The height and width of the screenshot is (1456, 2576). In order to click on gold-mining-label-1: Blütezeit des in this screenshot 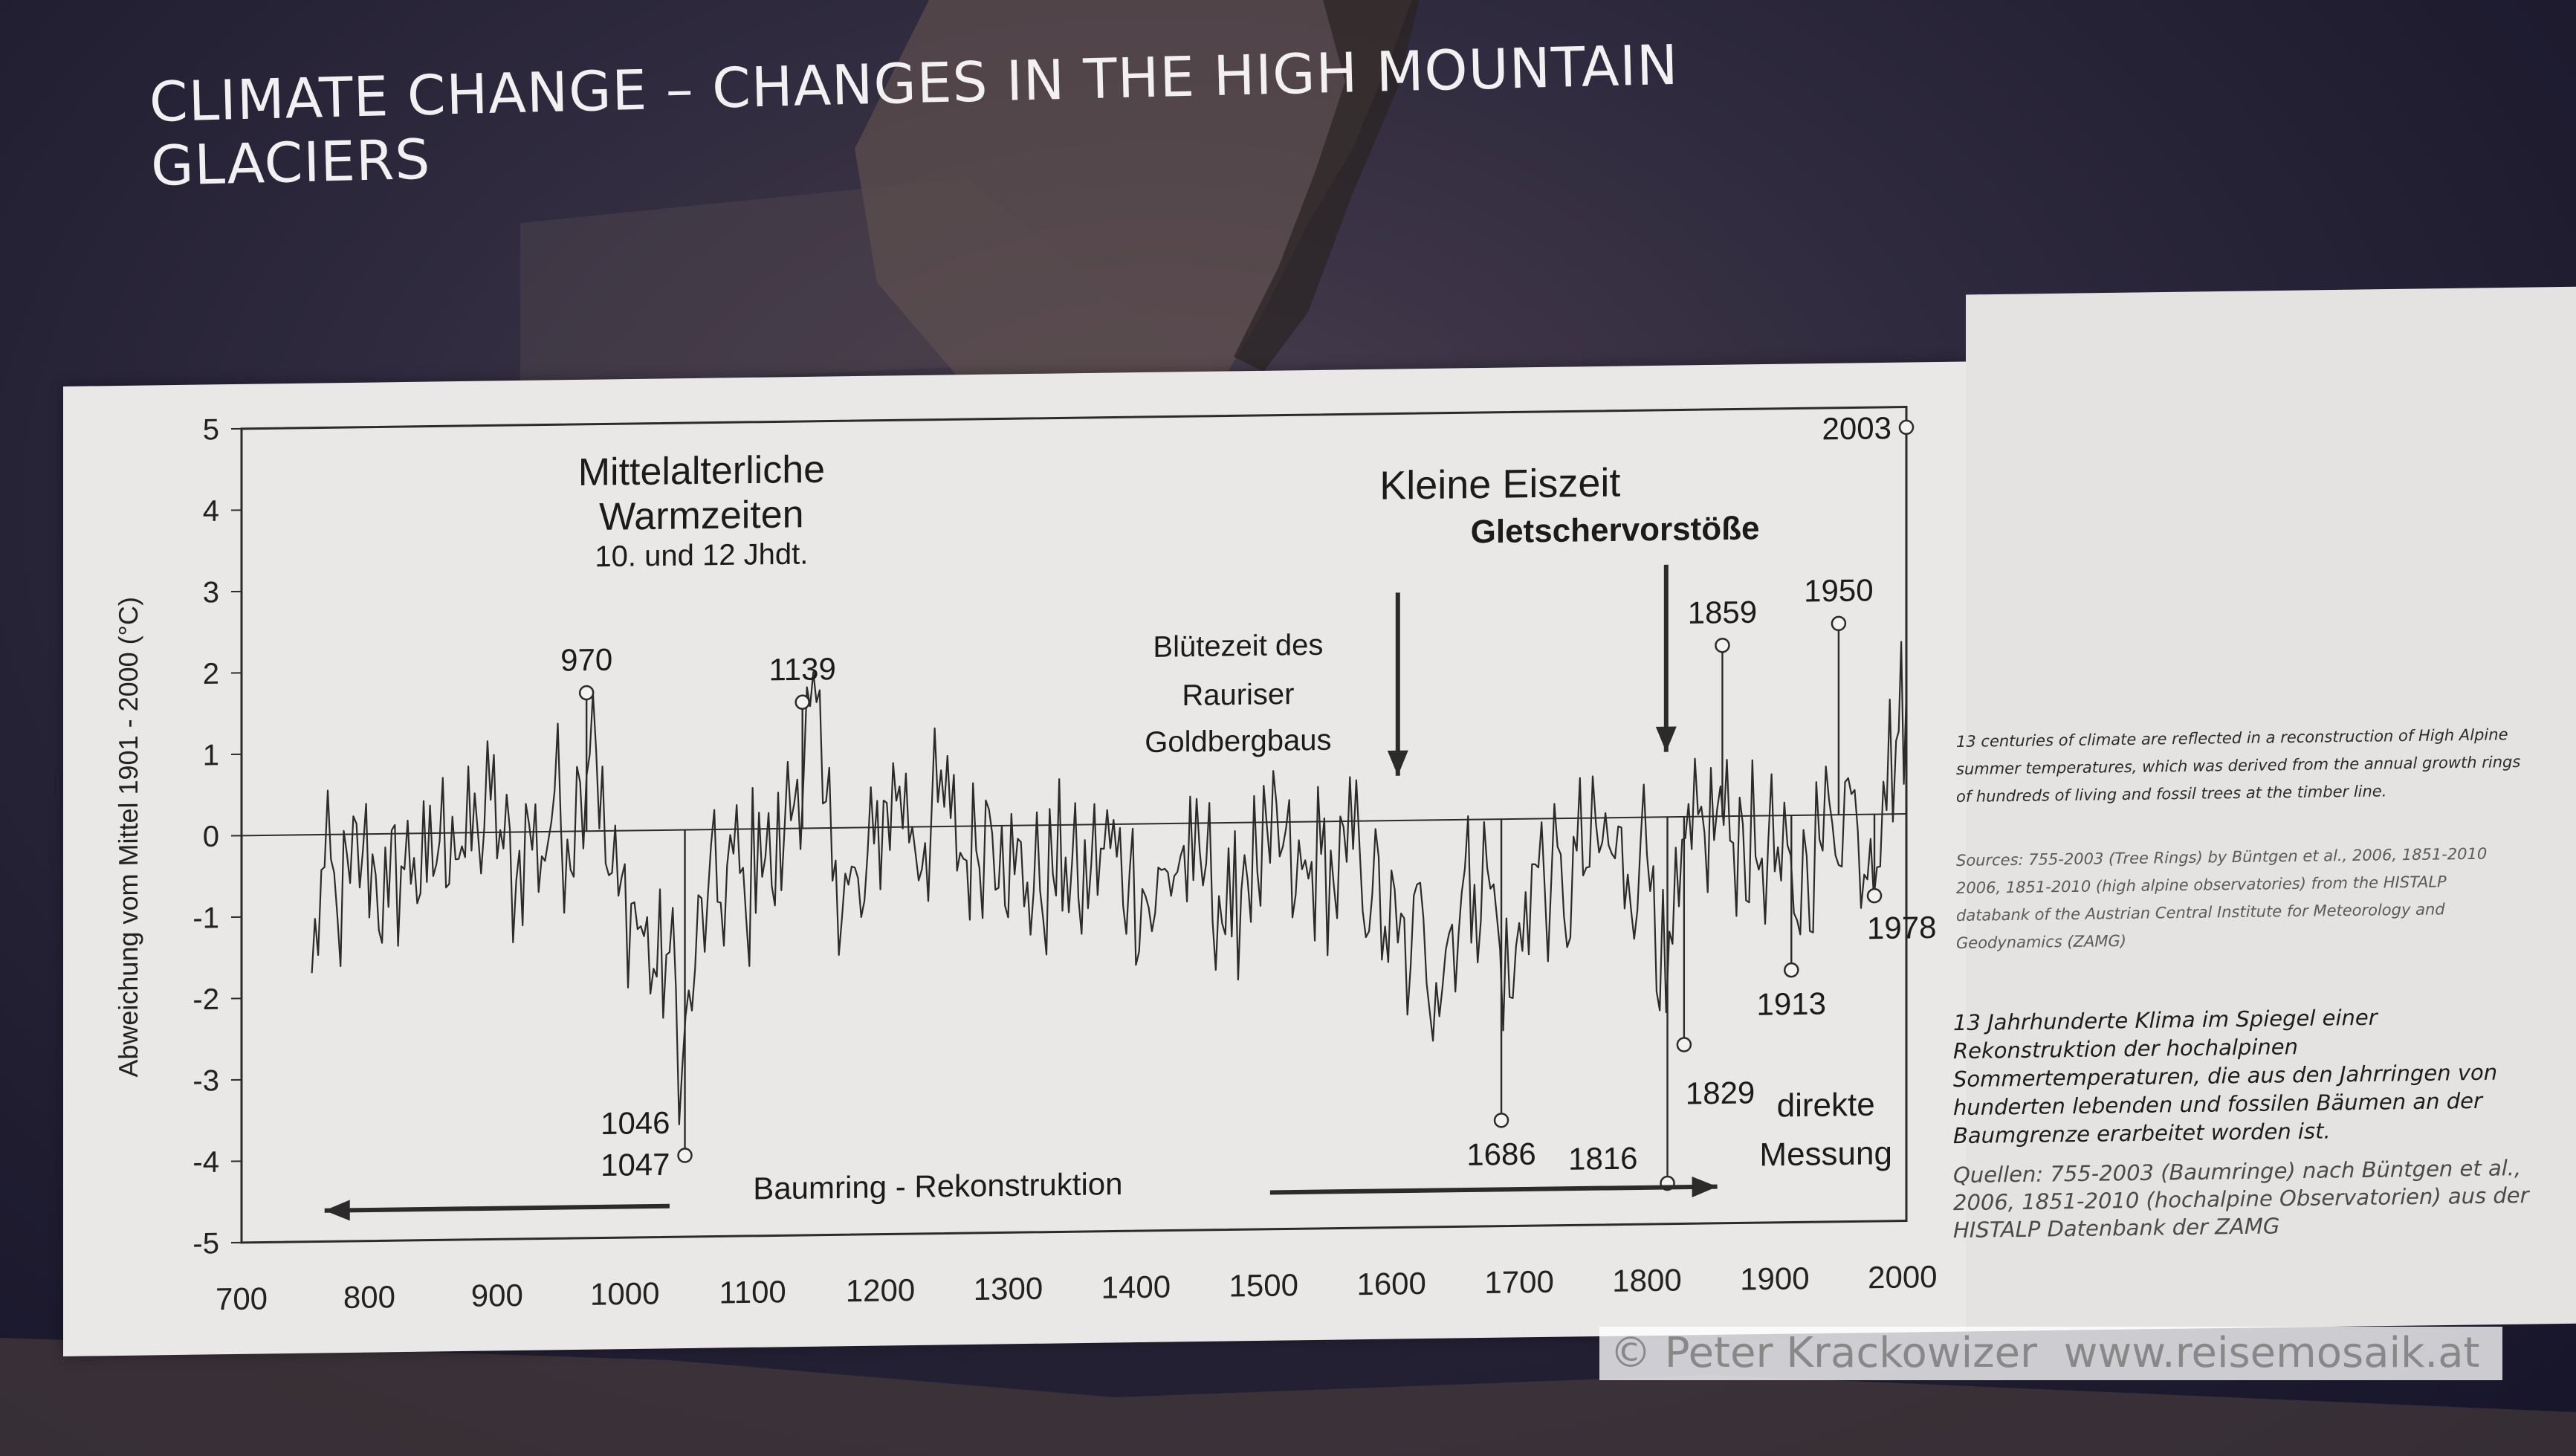, I will do `click(1238, 647)`.